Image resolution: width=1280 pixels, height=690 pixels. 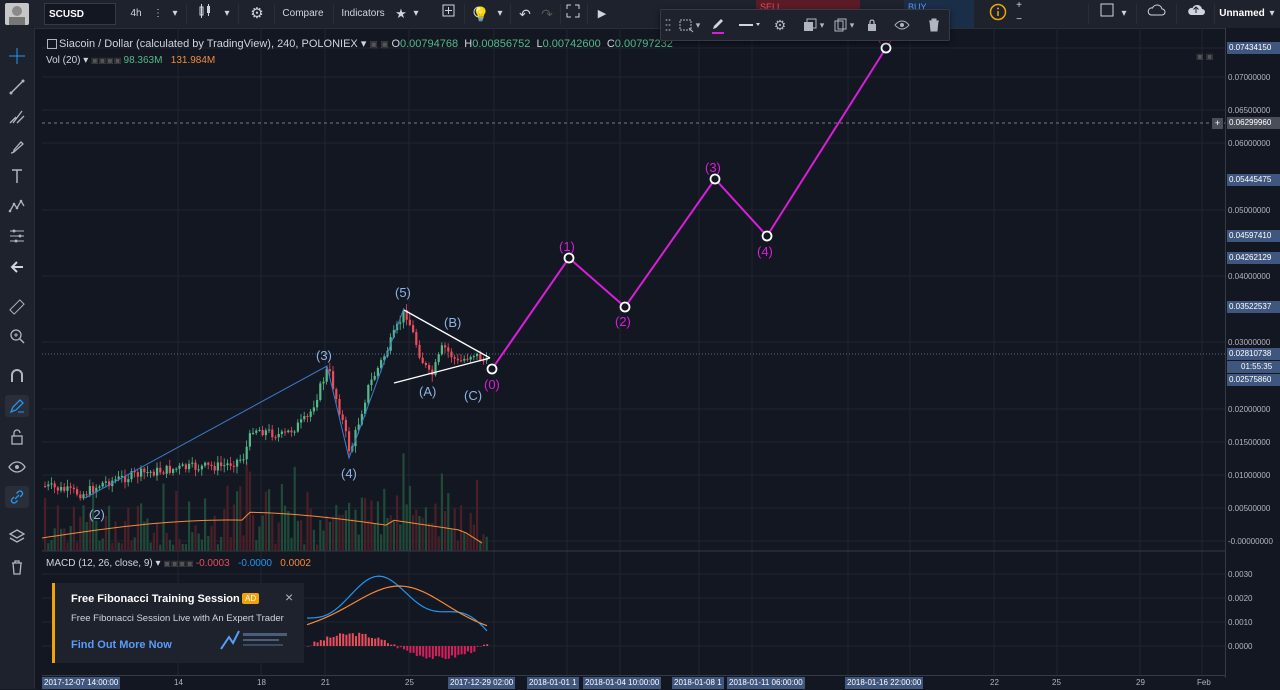 I want to click on link-icon, so click(x=17, y=497).